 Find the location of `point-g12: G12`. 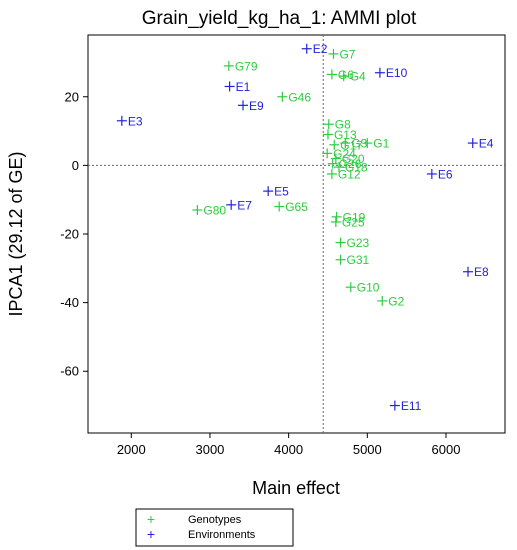

point-g12: G12 is located at coordinates (343, 174).